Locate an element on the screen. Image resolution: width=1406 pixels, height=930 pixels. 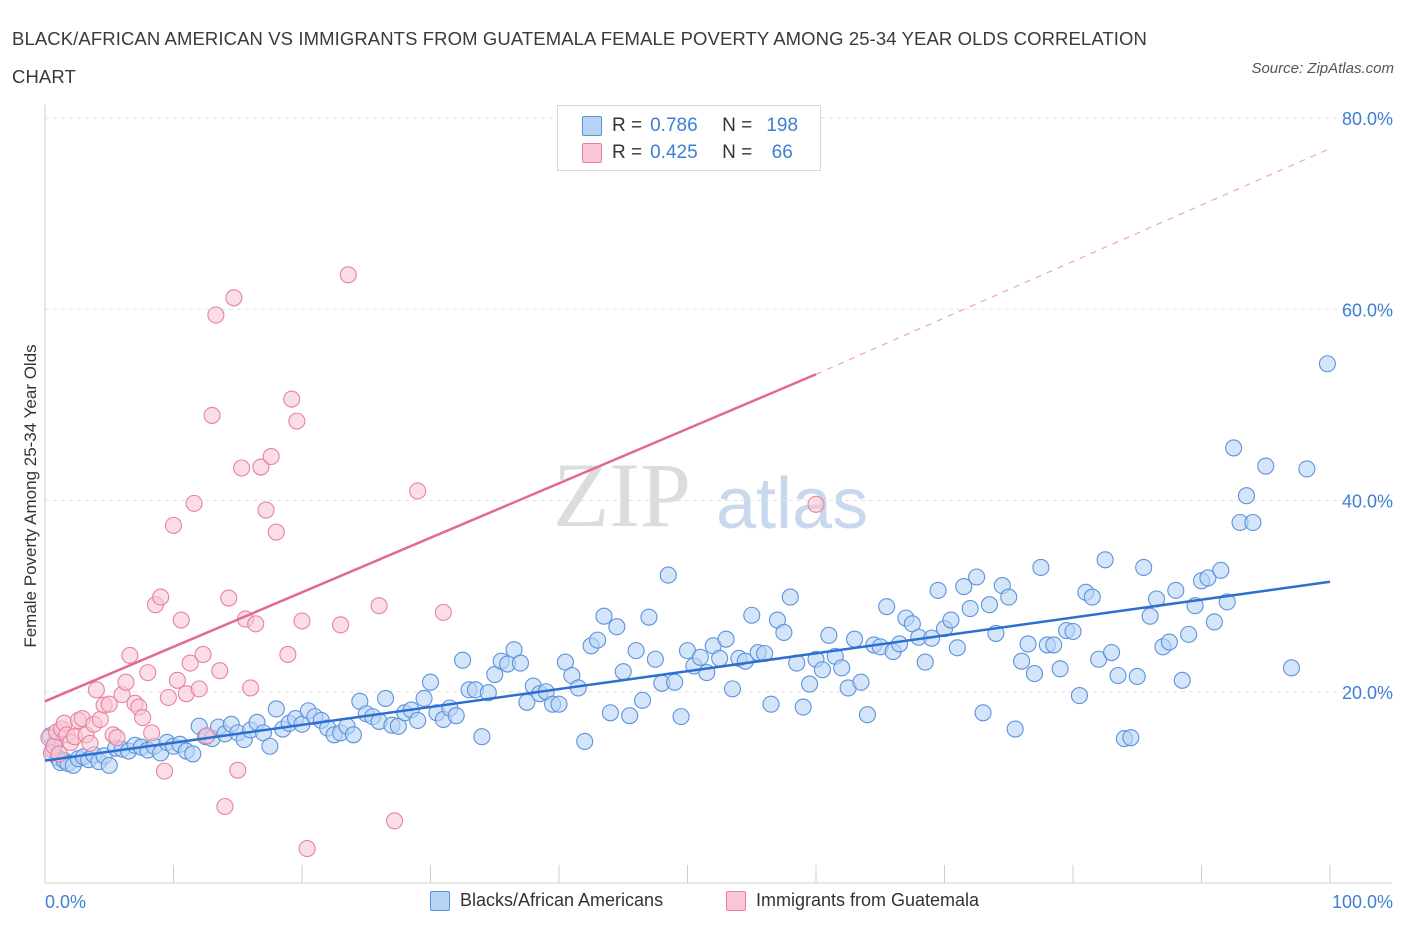
x-tick-label: 0.0% is located at coordinates (65, 902).